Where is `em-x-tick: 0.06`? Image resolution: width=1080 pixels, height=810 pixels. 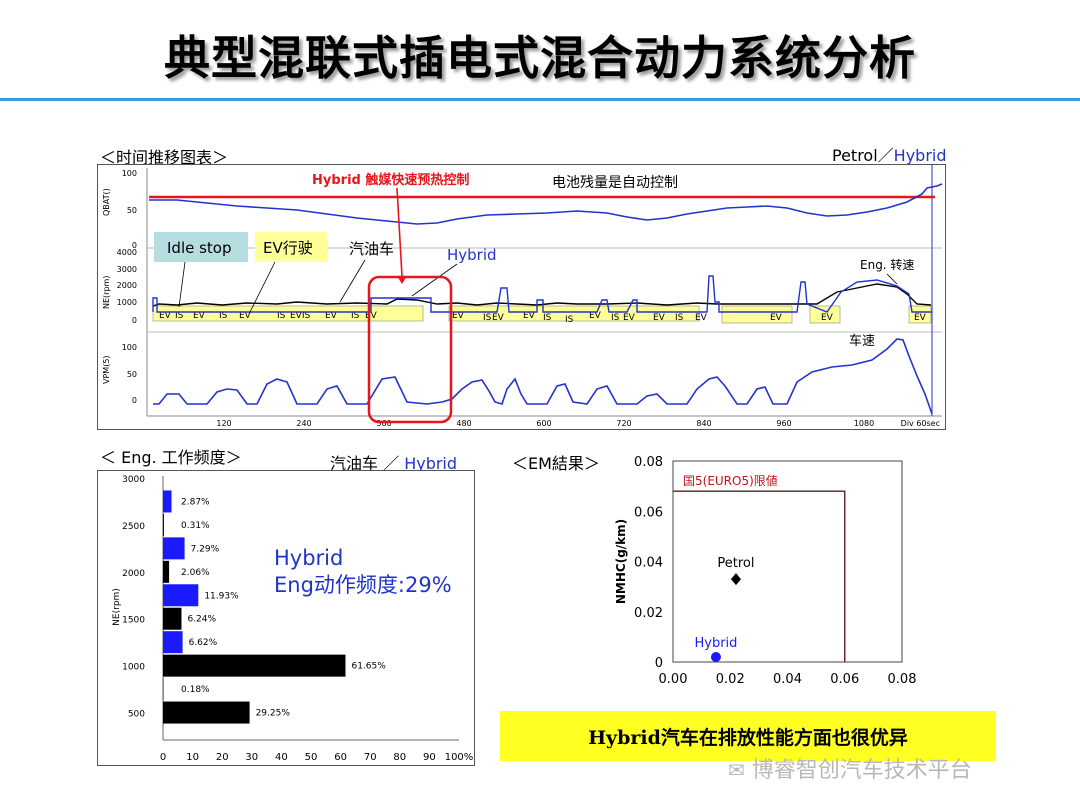 em-x-tick: 0.06 is located at coordinates (844, 679).